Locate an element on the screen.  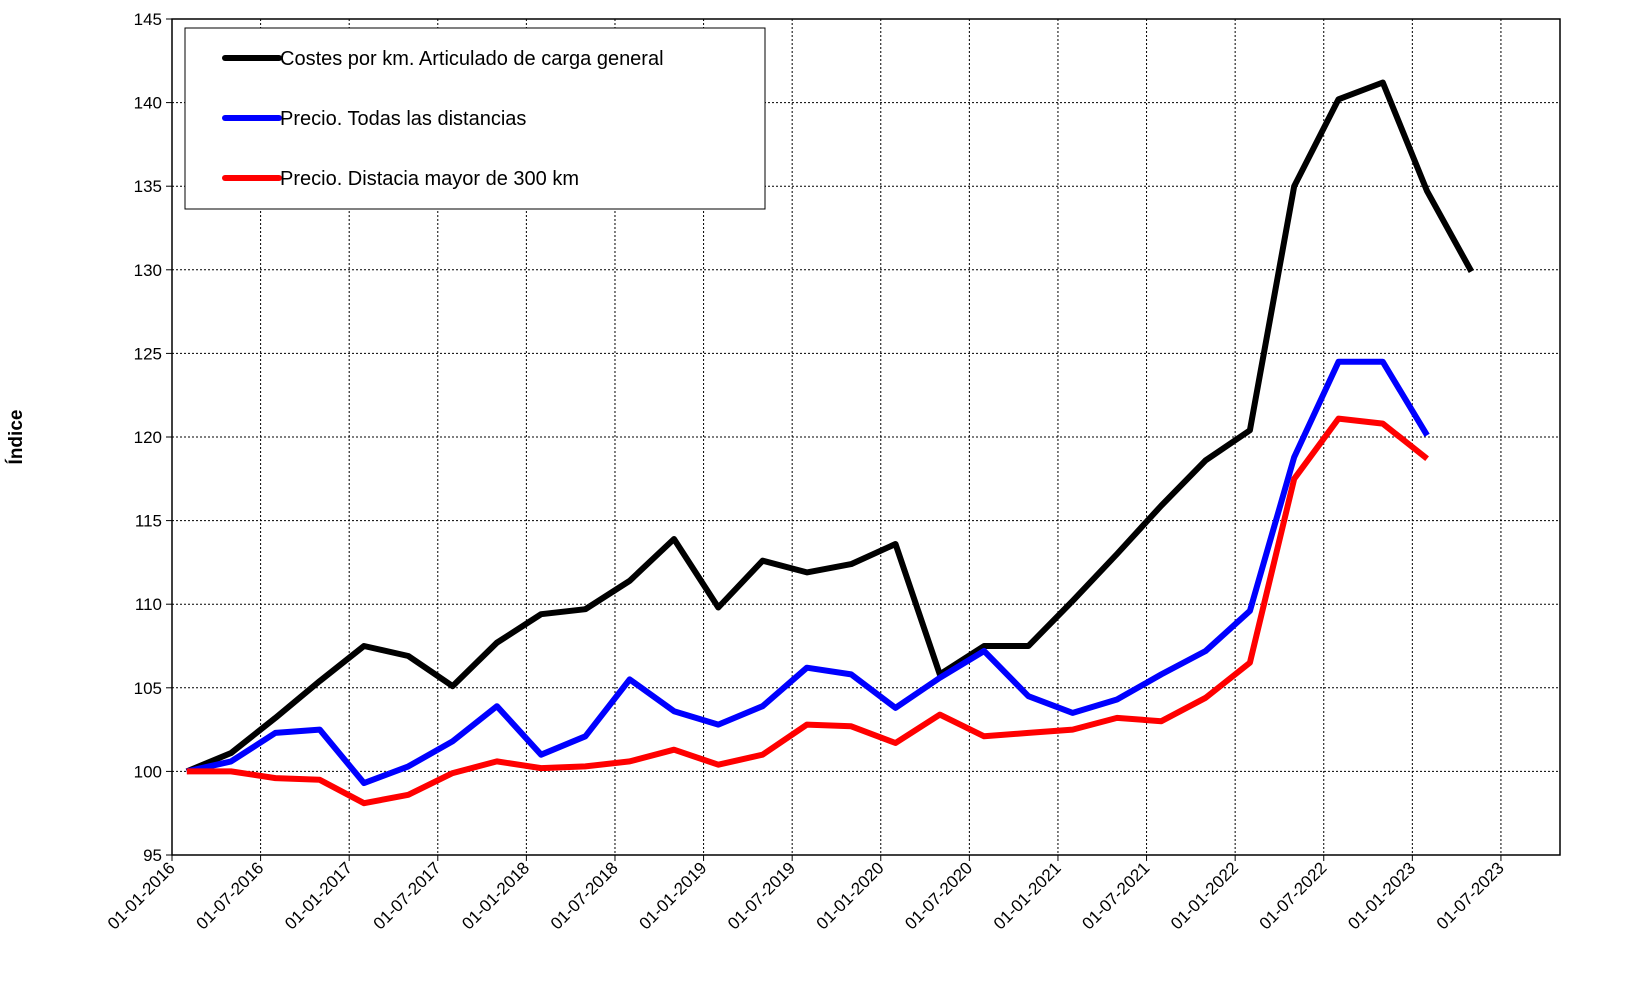
y-tick-label: 120 is located at coordinates (148, 437).